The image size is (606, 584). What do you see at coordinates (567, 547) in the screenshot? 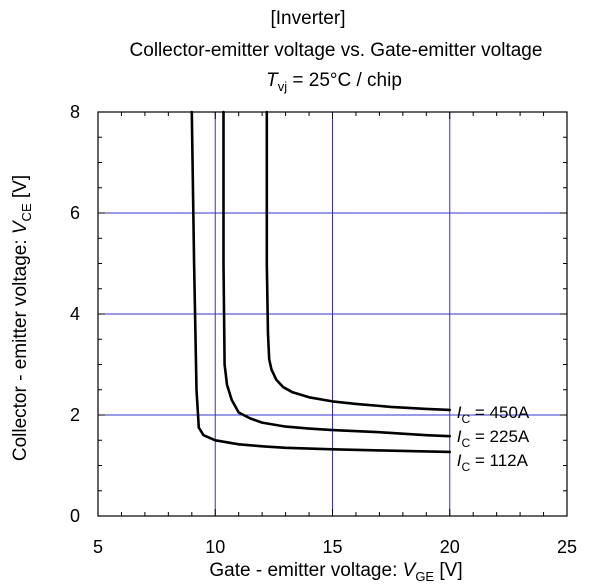
I see `x-tick-label: 25` at bounding box center [567, 547].